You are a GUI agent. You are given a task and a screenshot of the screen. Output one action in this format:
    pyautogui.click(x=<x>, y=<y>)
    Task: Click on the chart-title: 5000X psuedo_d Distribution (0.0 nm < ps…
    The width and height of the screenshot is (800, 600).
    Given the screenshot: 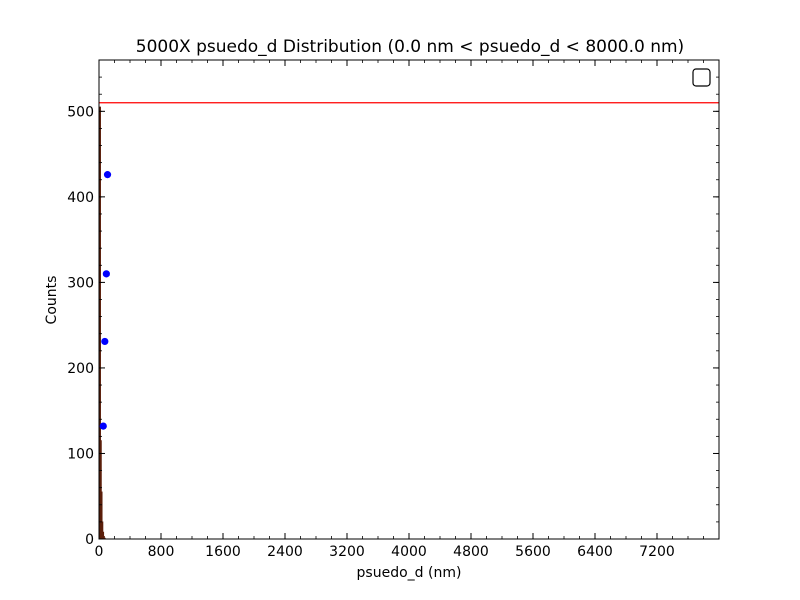 What is the action you would take?
    pyautogui.click(x=410, y=47)
    